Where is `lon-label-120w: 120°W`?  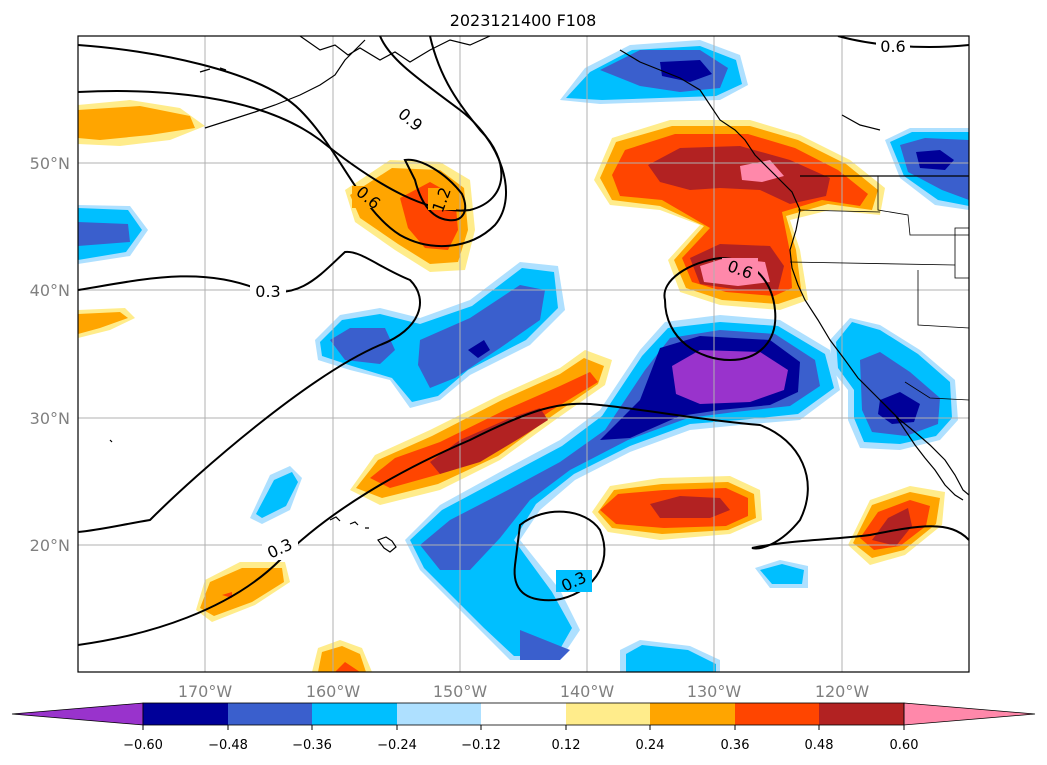 lon-label-120w: 120°W is located at coordinates (842, 691).